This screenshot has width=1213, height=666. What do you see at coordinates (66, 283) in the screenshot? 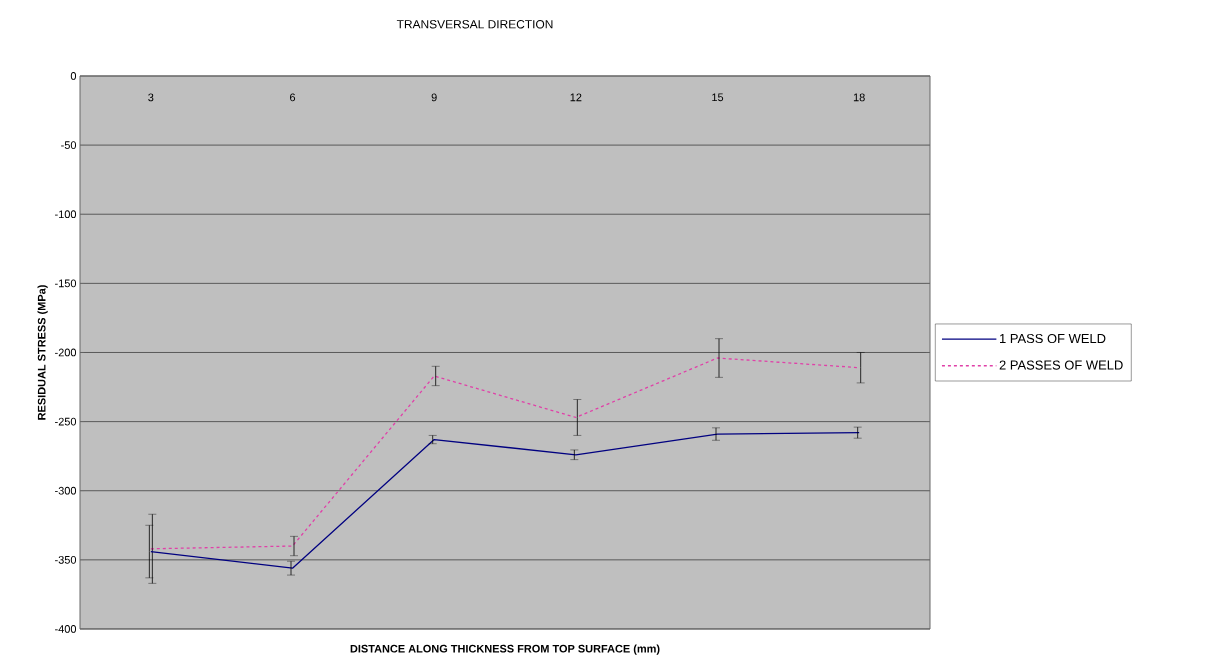
I see `y-tick-label: -150` at bounding box center [66, 283].